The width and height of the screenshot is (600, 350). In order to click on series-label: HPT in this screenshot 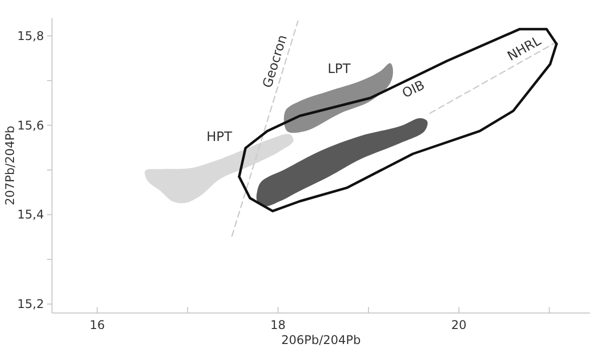, I will do `click(219, 137)`.